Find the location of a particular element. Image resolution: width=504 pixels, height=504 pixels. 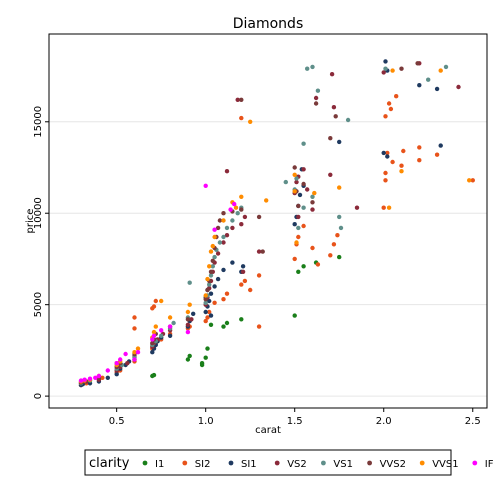

legend-entry-if: IF is located at coordinates (489, 464).